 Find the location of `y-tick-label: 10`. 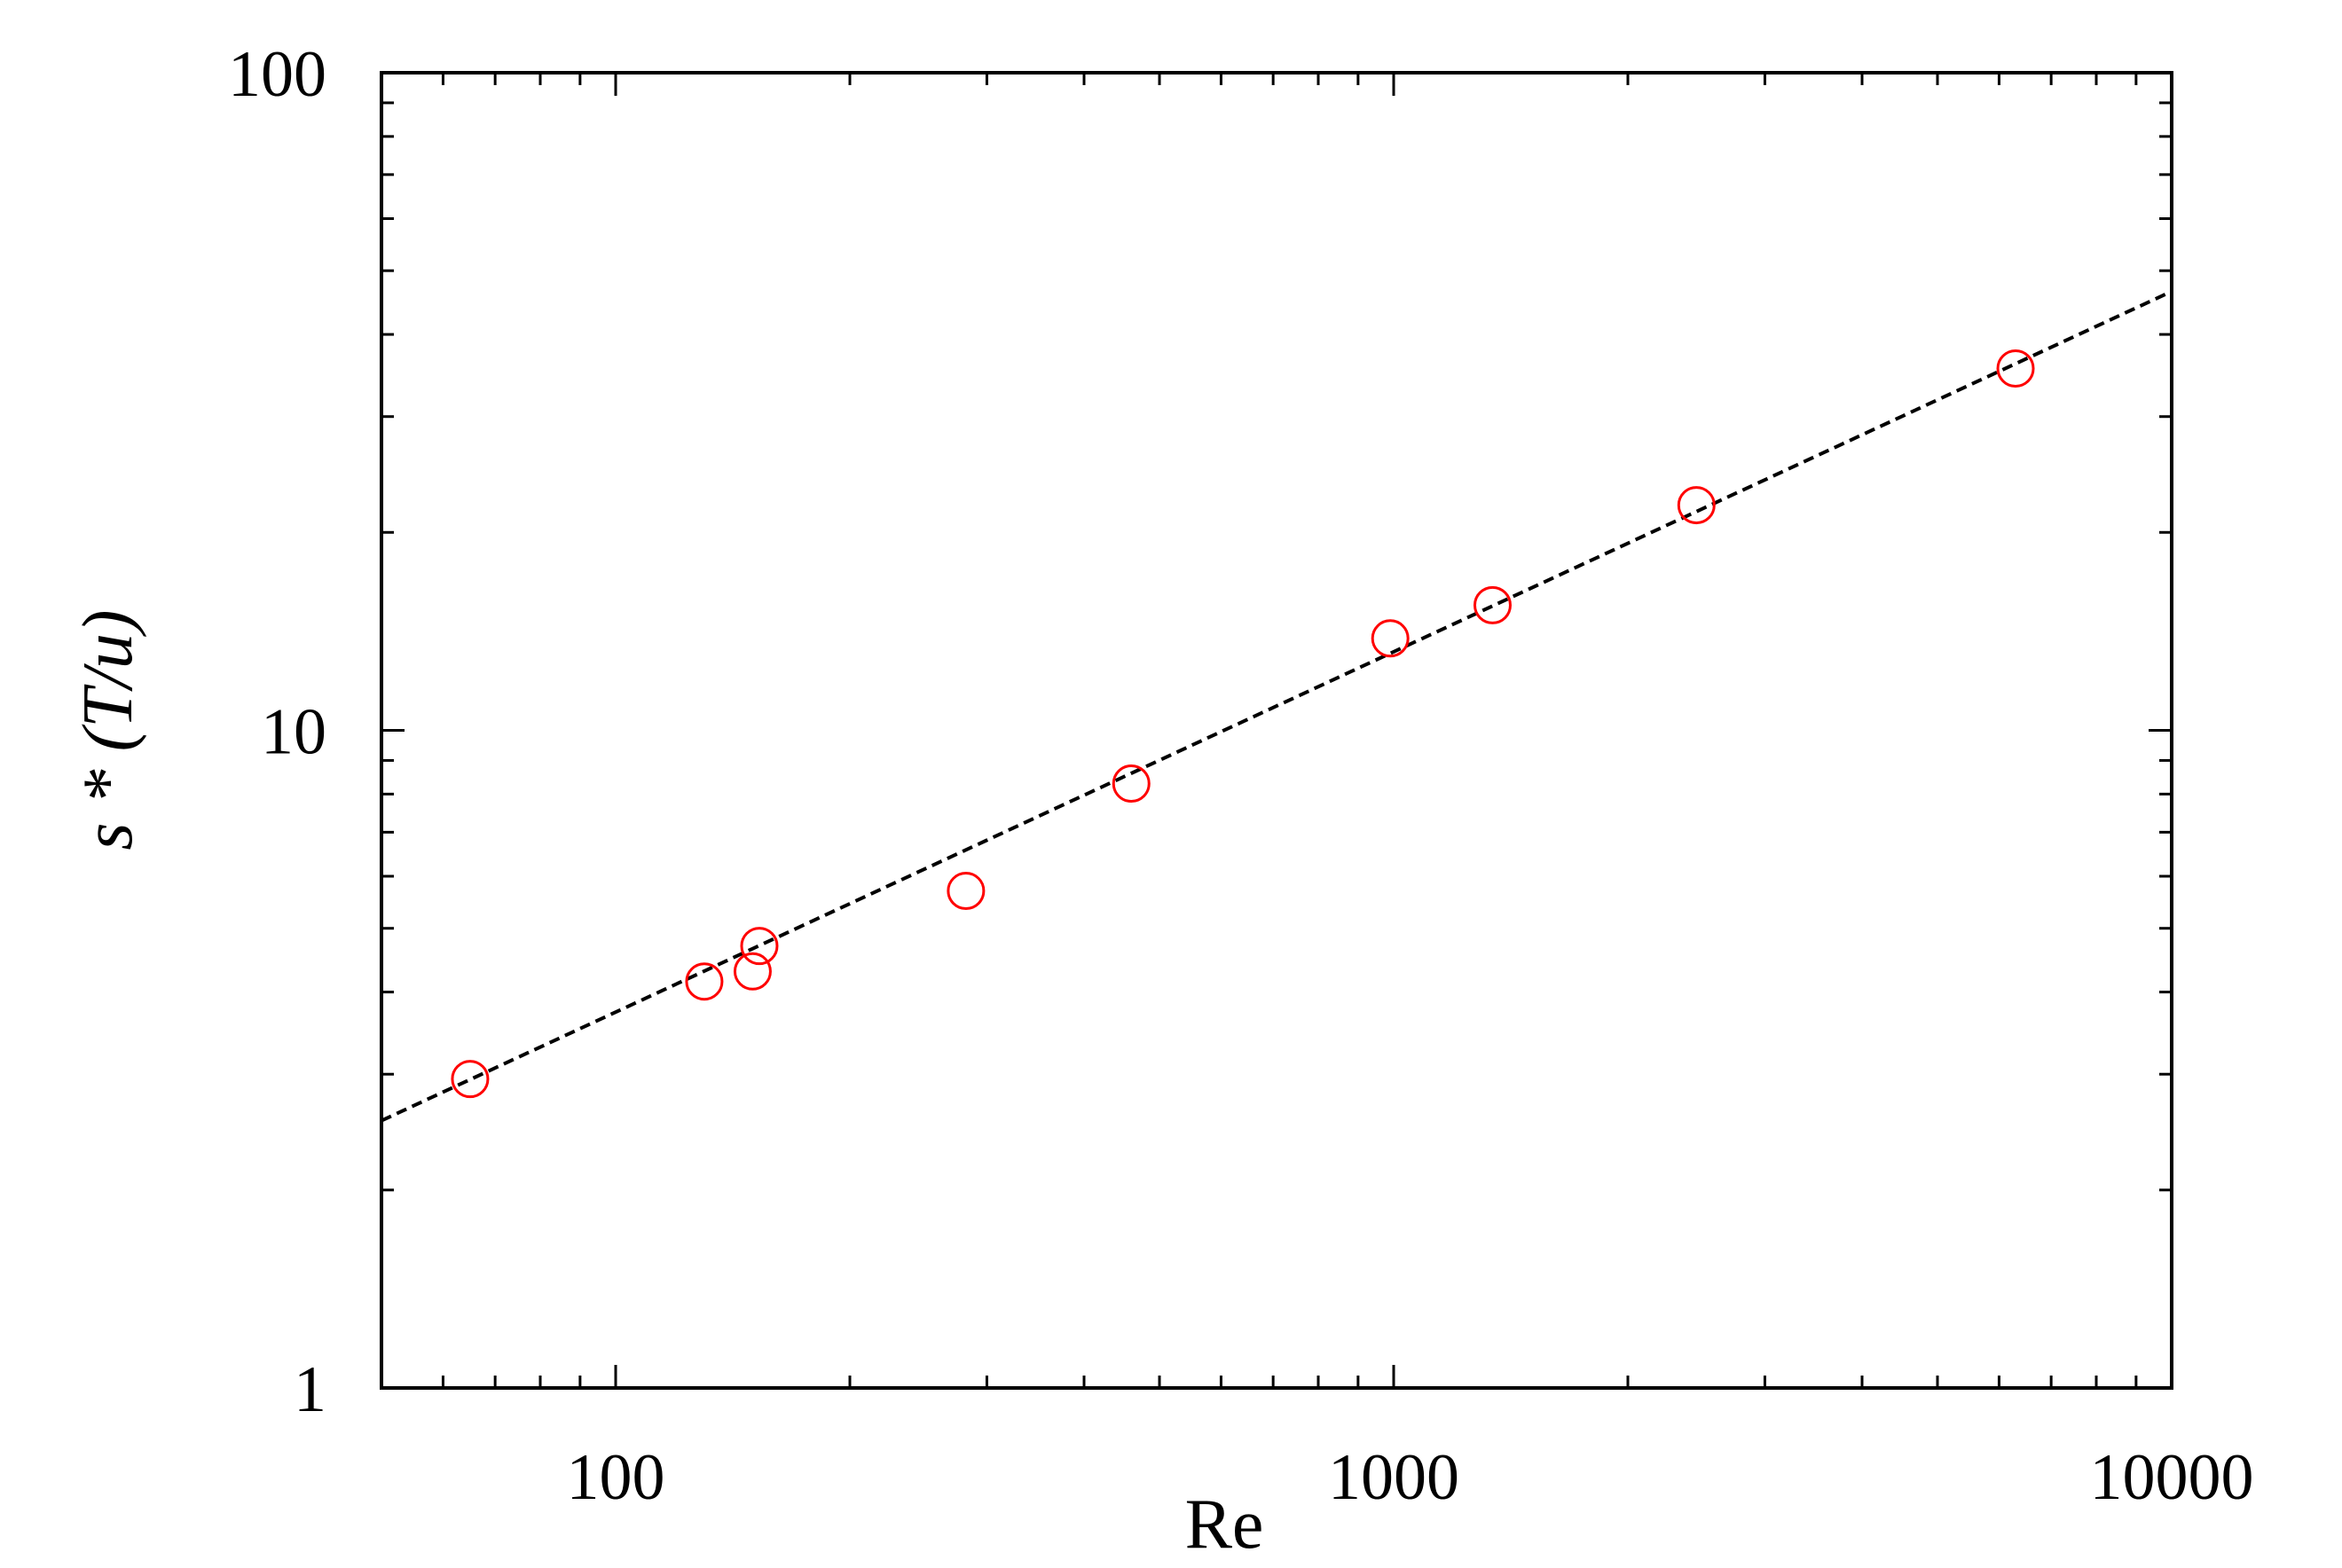

y-tick-label: 10 is located at coordinates (293, 732).